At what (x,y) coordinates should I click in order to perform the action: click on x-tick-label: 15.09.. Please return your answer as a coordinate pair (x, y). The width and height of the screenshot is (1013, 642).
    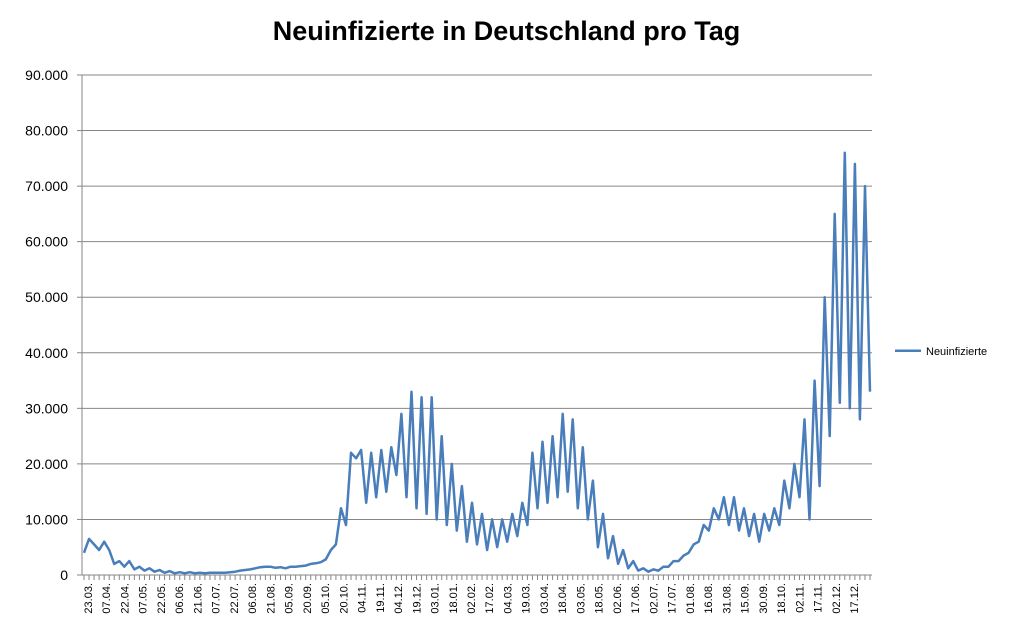
    Looking at the image, I should click on (746, 598).